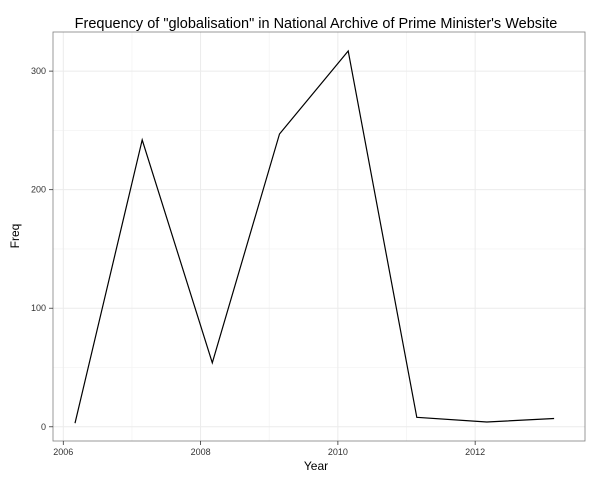 This screenshot has height=480, width=600. I want to click on y-tick-label: 0, so click(43, 427).